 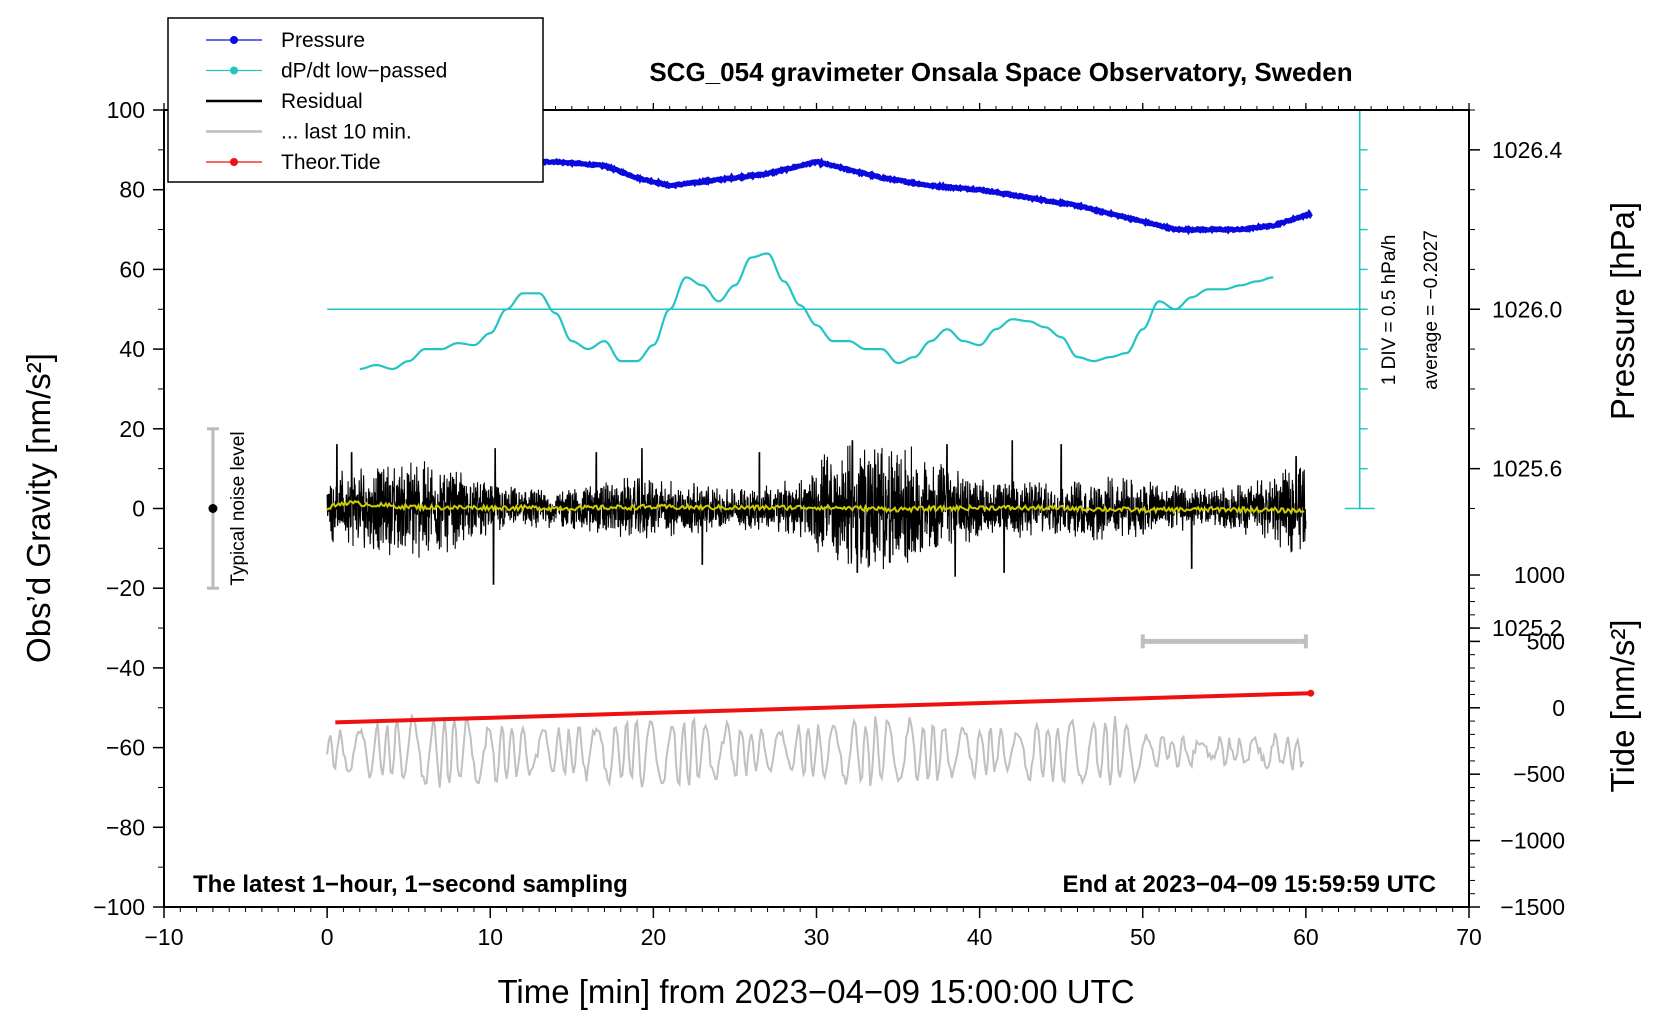 What do you see at coordinates (132, 429) in the screenshot?
I see `y-tick-label: 20` at bounding box center [132, 429].